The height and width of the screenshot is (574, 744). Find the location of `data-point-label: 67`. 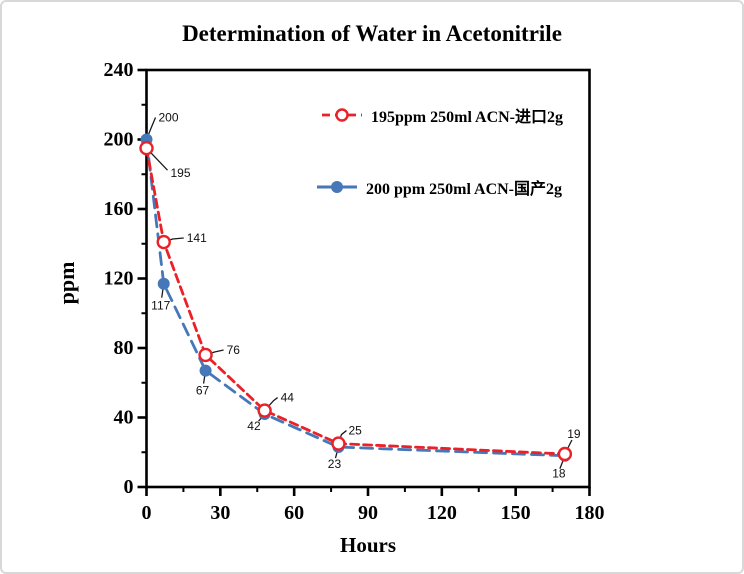

data-point-label: 67 is located at coordinates (203, 391).